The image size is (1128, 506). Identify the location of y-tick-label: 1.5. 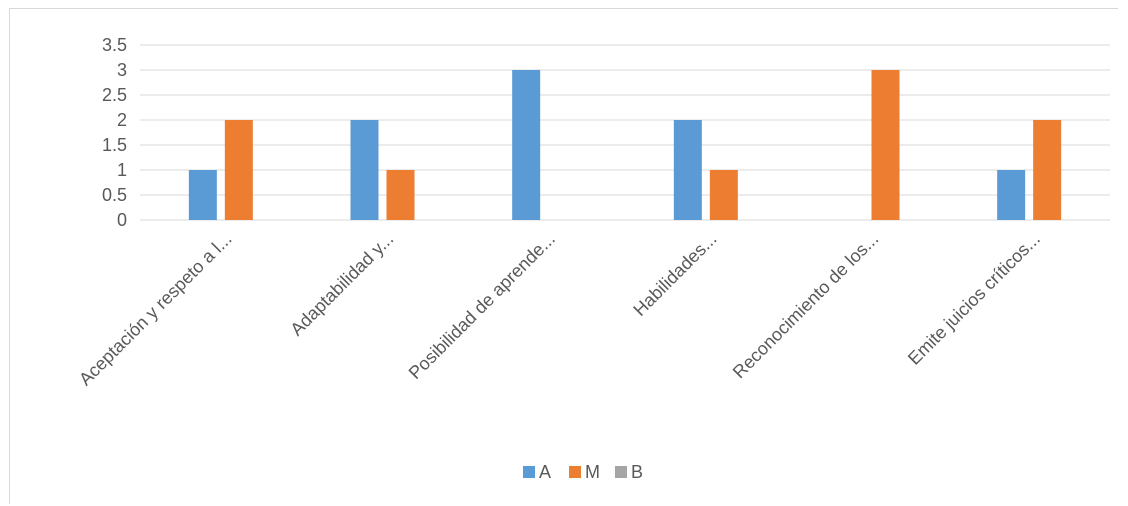
(114, 145).